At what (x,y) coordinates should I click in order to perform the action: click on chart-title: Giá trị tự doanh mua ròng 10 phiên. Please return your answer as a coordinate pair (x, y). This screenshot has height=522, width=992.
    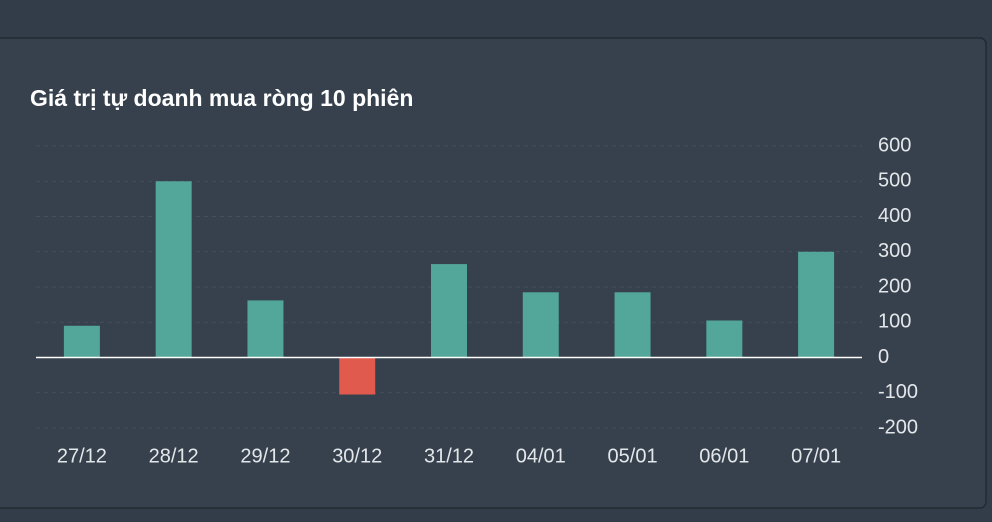
    Looking at the image, I should click on (221, 98).